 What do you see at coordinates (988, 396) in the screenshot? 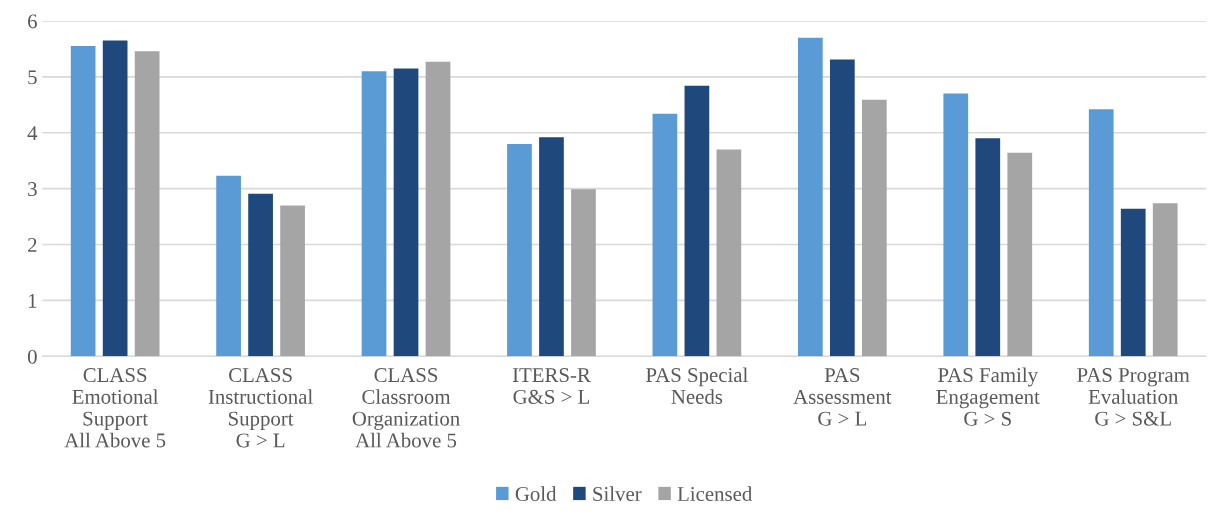
I see `x-tick-label: PAS Family Engagement G > S` at bounding box center [988, 396].